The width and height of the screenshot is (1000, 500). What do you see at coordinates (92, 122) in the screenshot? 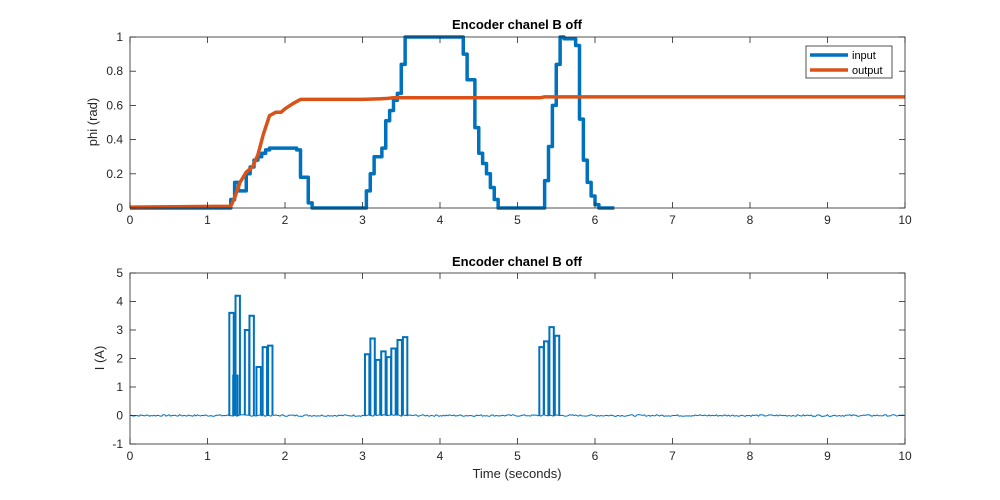
I see `top-y-axis-label: phi (rad)` at bounding box center [92, 122].